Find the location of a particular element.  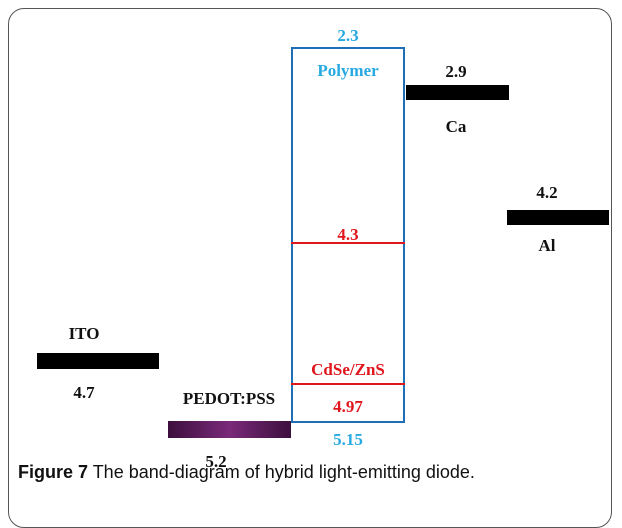

al-value: 4.2 is located at coordinates (547, 192).